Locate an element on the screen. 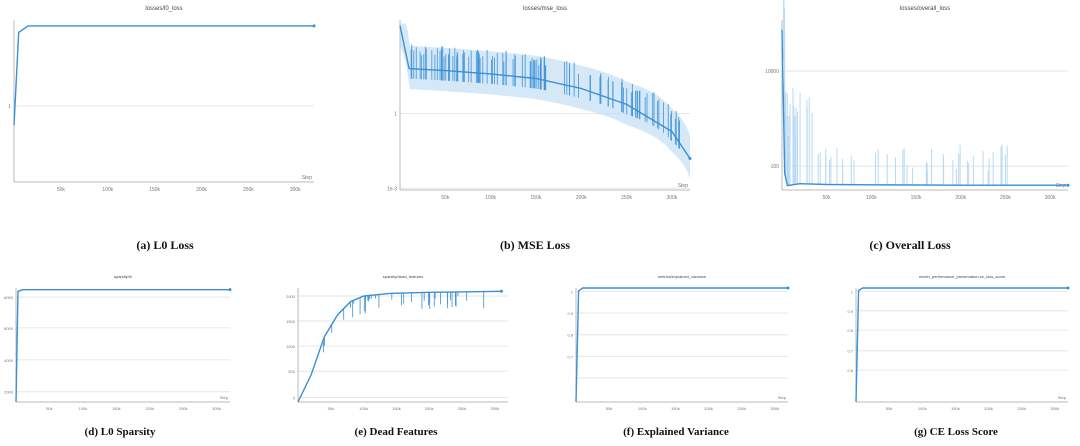 Image resolution: width=1080 pixels, height=446 pixels. y-tick-label: 6000 is located at coordinates (9, 328).